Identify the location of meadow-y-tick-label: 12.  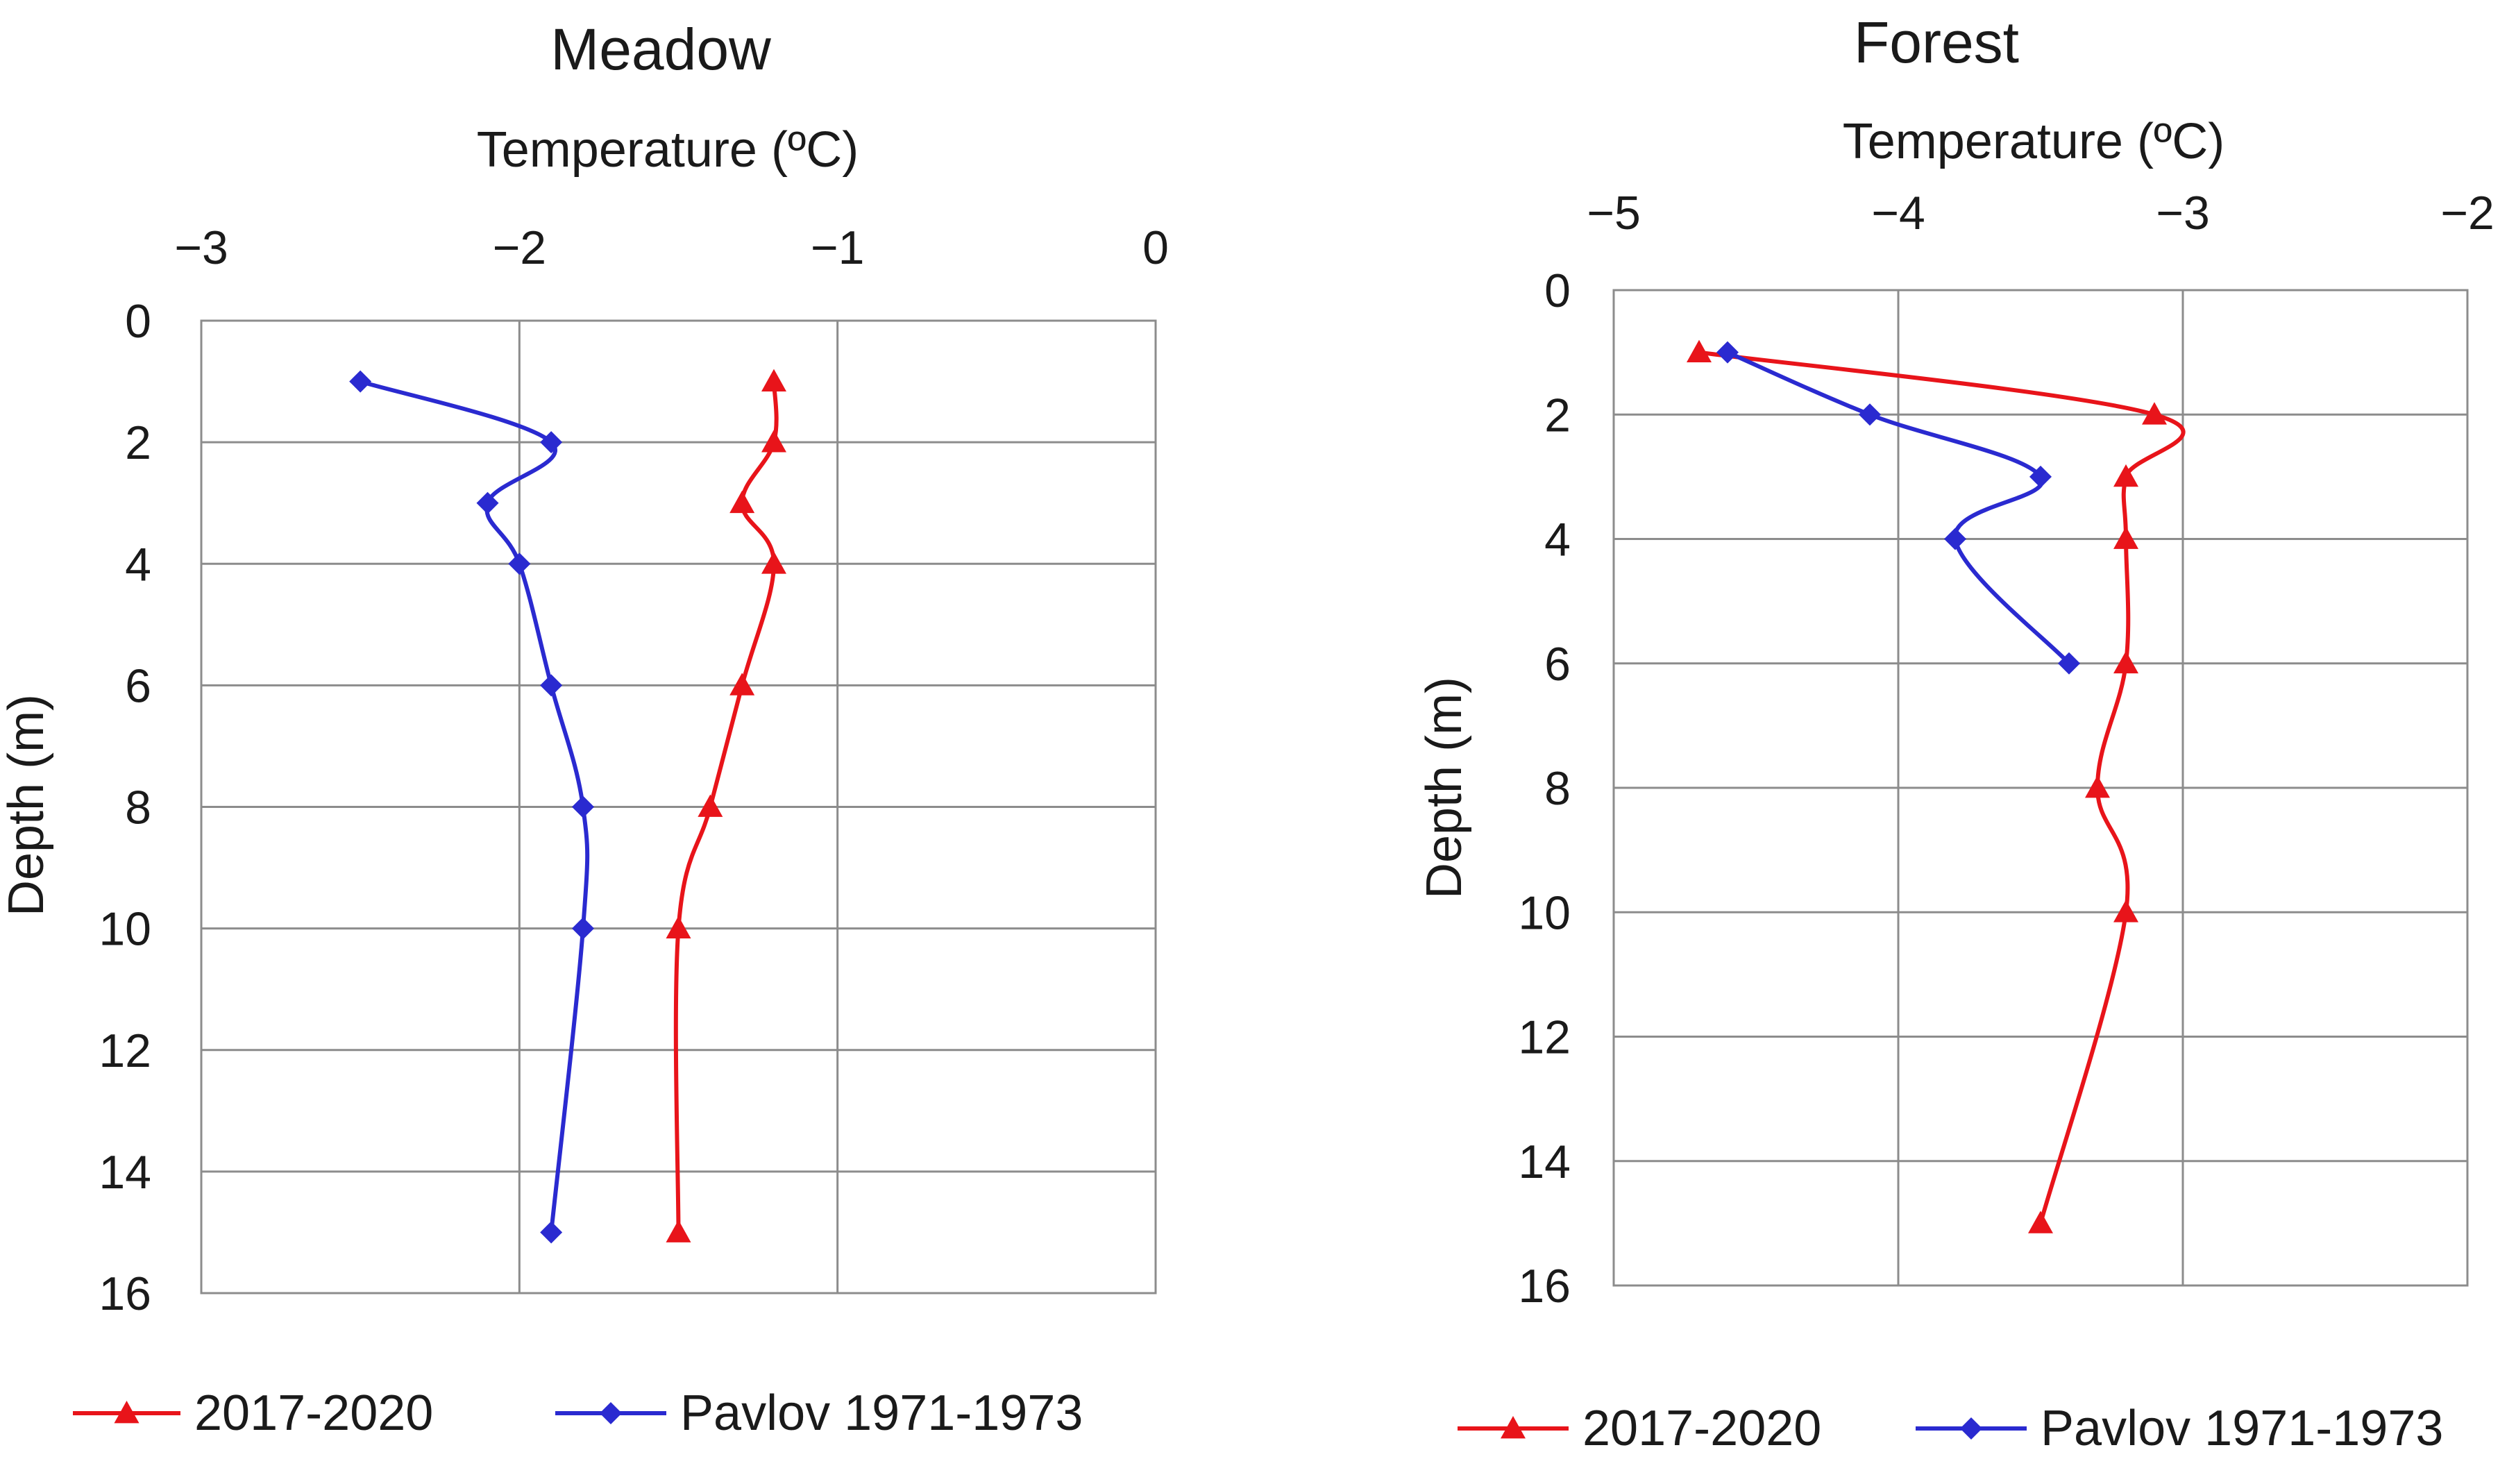
(125, 1051).